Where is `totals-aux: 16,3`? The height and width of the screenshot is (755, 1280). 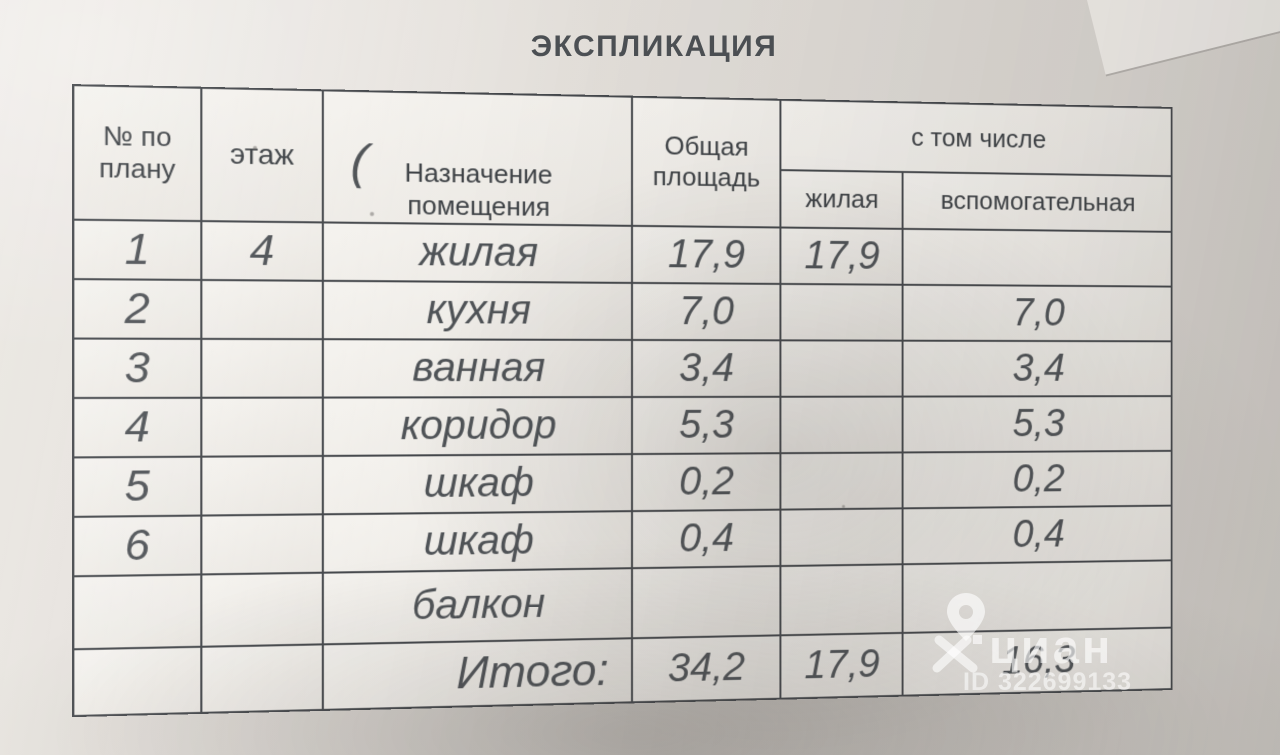
totals-aux: 16,3 is located at coordinates (1037, 661).